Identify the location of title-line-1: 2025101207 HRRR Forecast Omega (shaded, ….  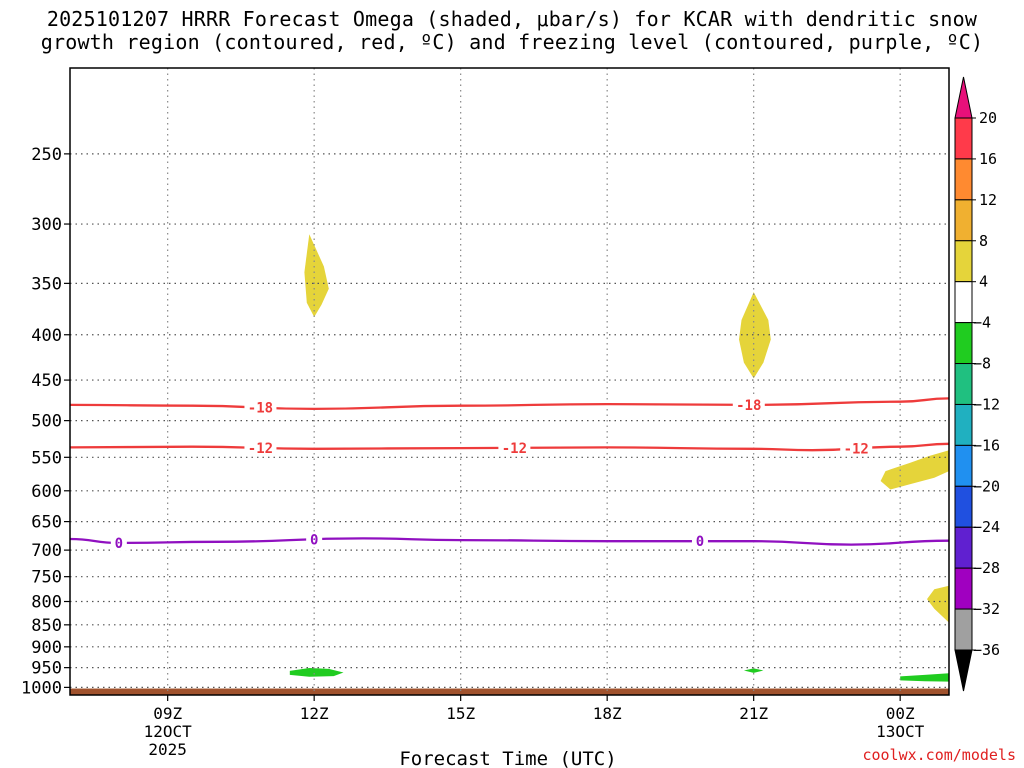
(512, 19).